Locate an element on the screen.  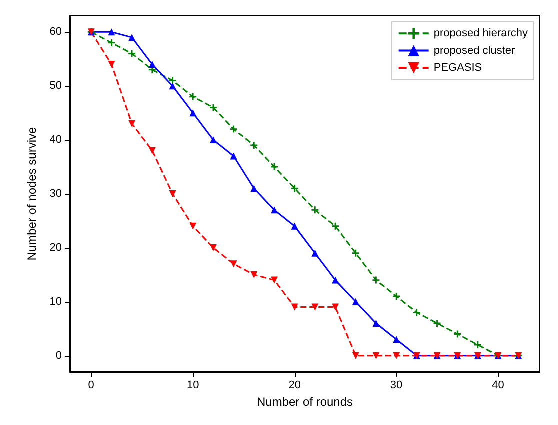
x-tick-label: 10 is located at coordinates (193, 386).